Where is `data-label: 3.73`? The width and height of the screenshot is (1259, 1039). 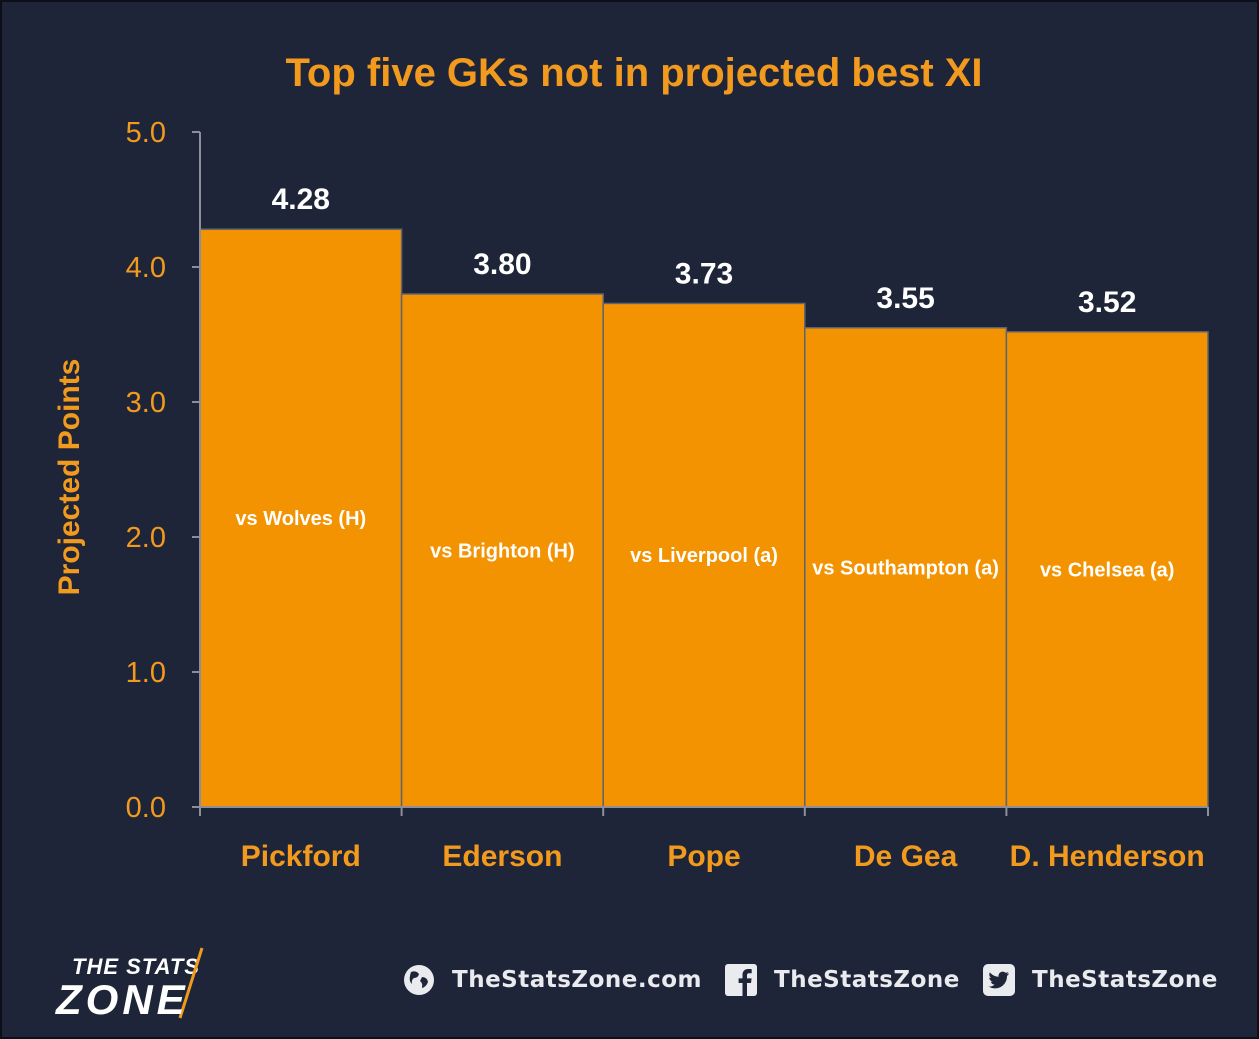 data-label: 3.73 is located at coordinates (704, 273).